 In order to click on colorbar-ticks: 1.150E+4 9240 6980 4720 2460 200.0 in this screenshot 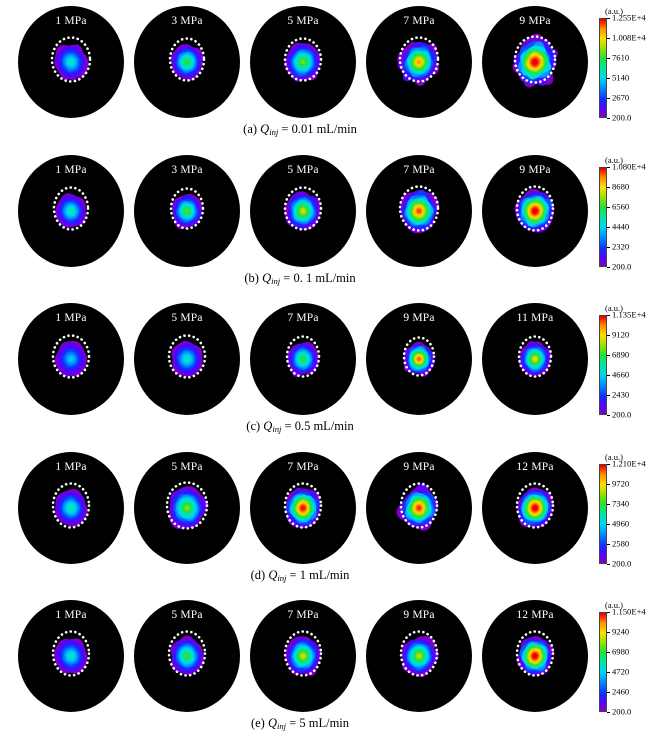, I will do `click(637, 662)`.